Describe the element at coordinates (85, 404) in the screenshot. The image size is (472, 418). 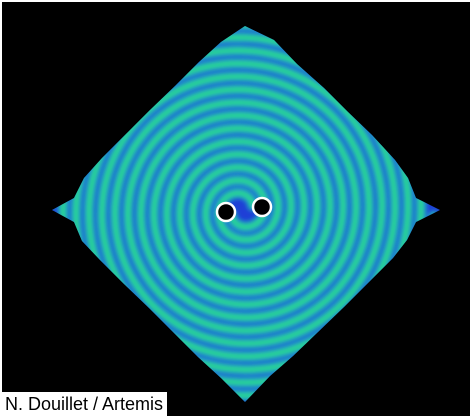
I see `image-credit-caption: N. Douillet / Artemis` at that location.